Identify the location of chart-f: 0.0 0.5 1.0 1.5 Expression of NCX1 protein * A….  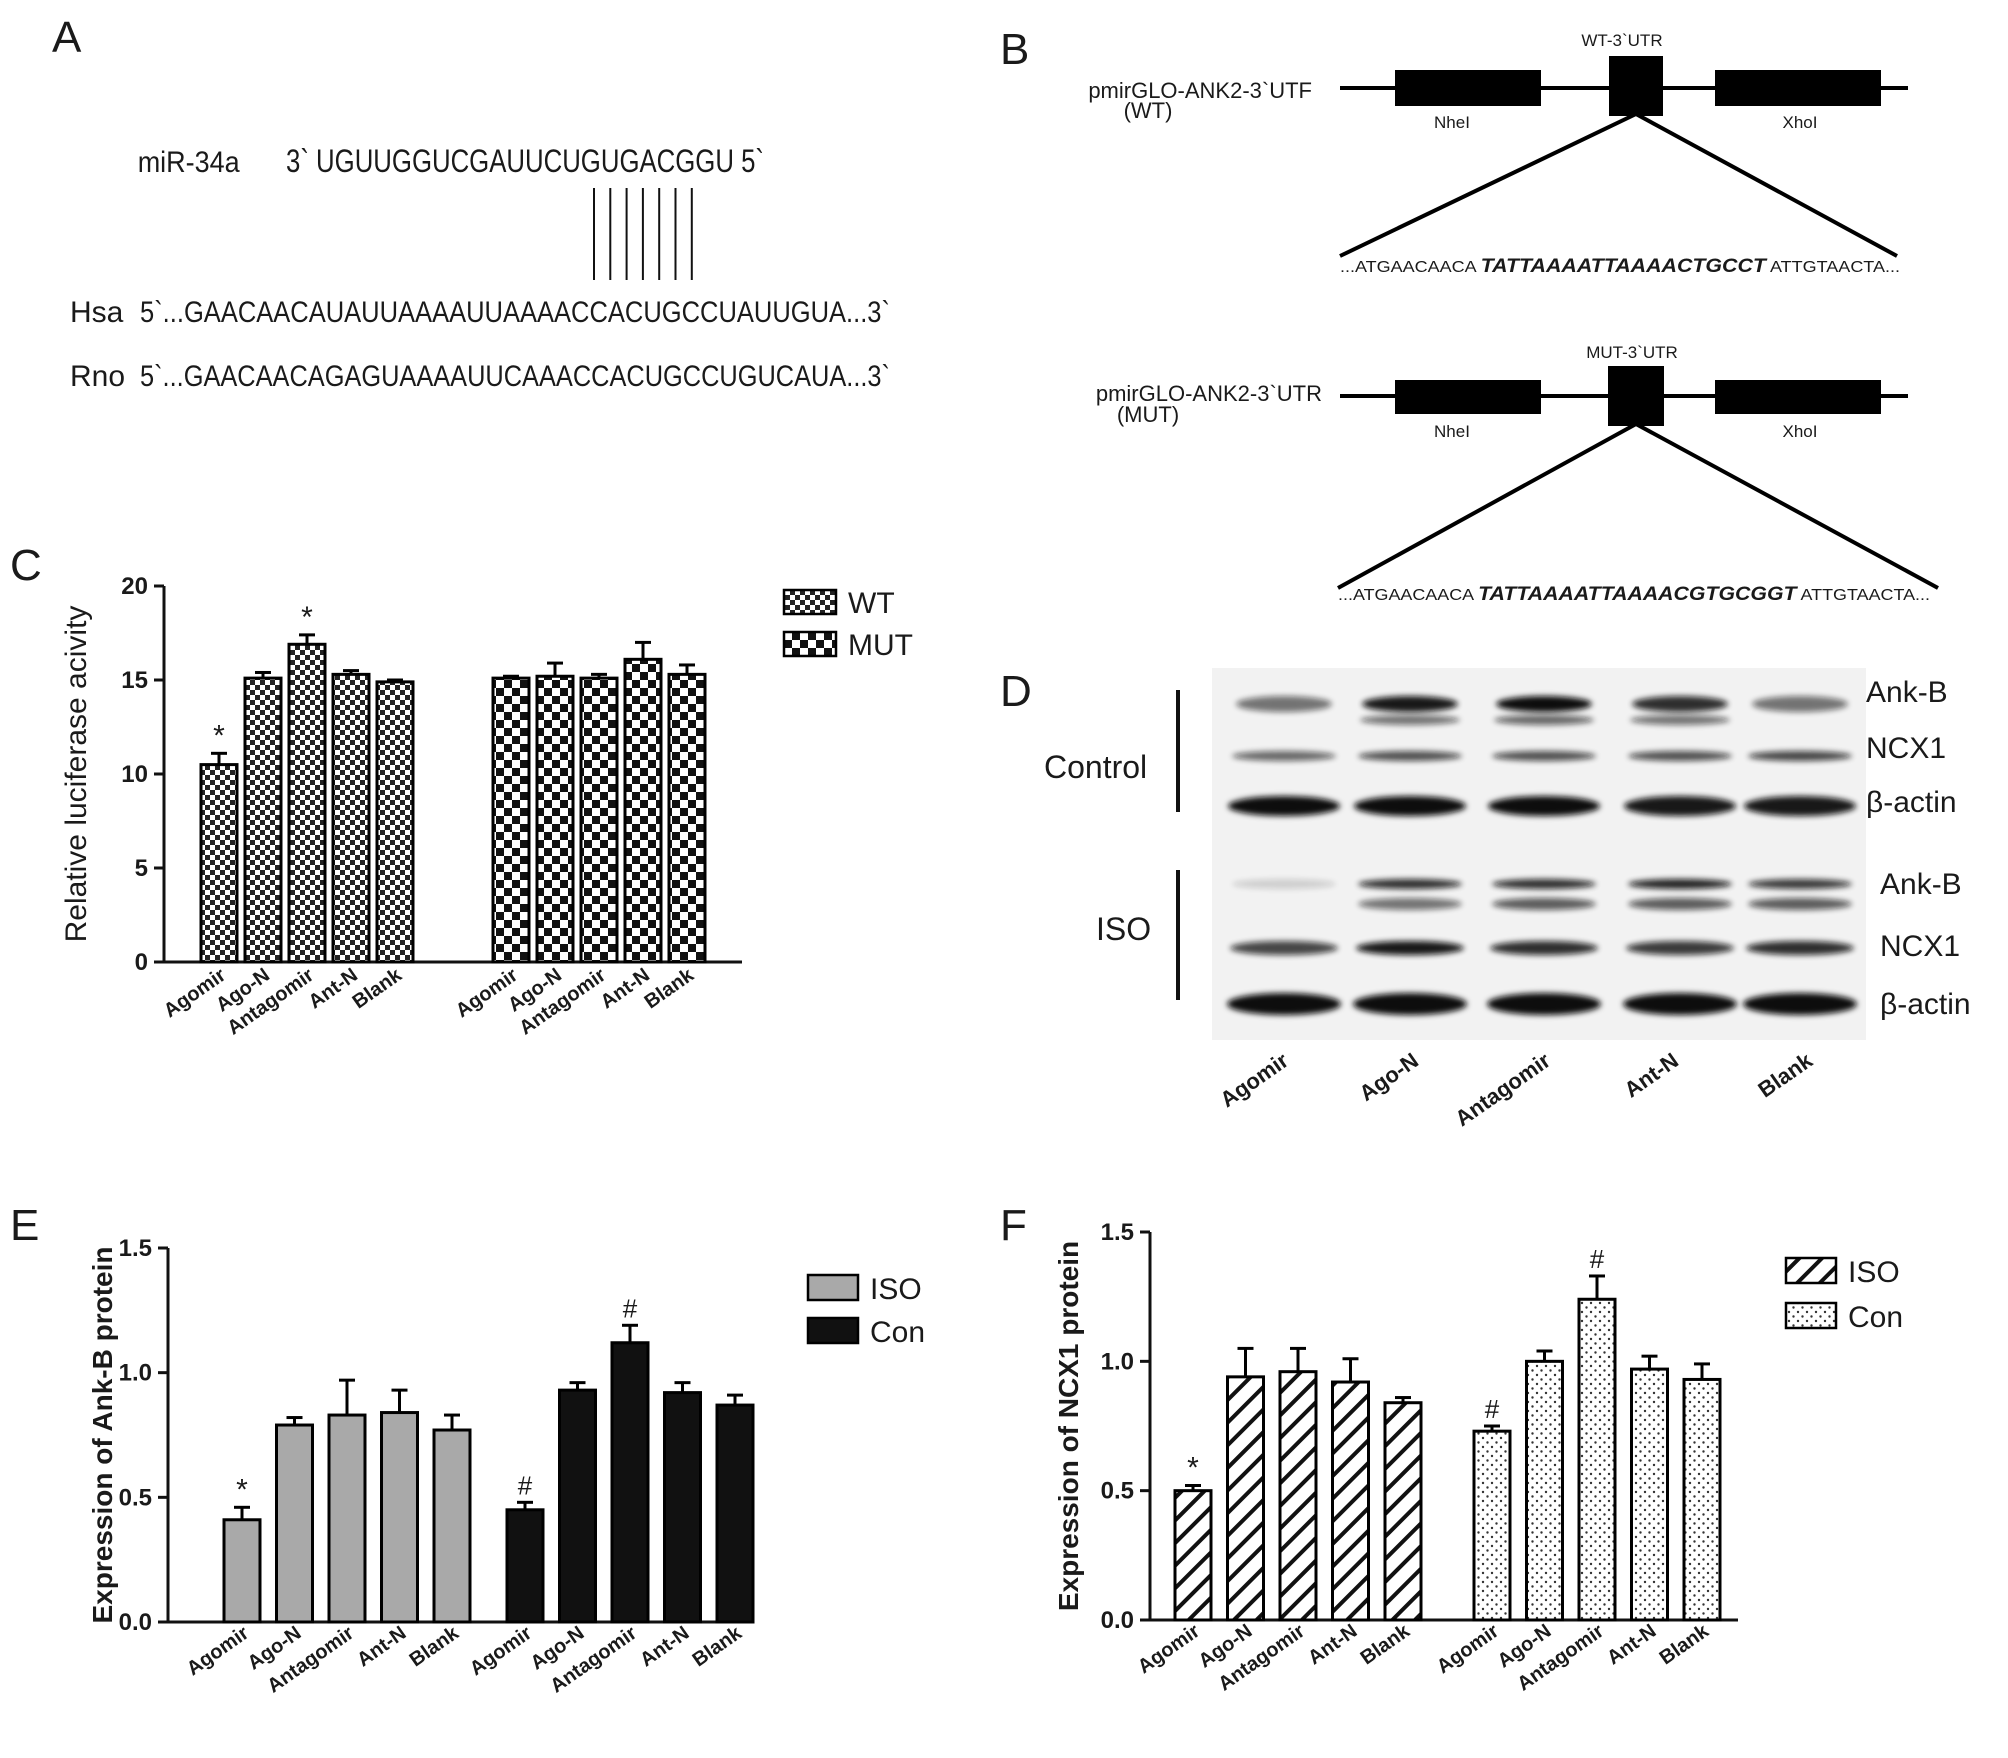
(1478, 1457).